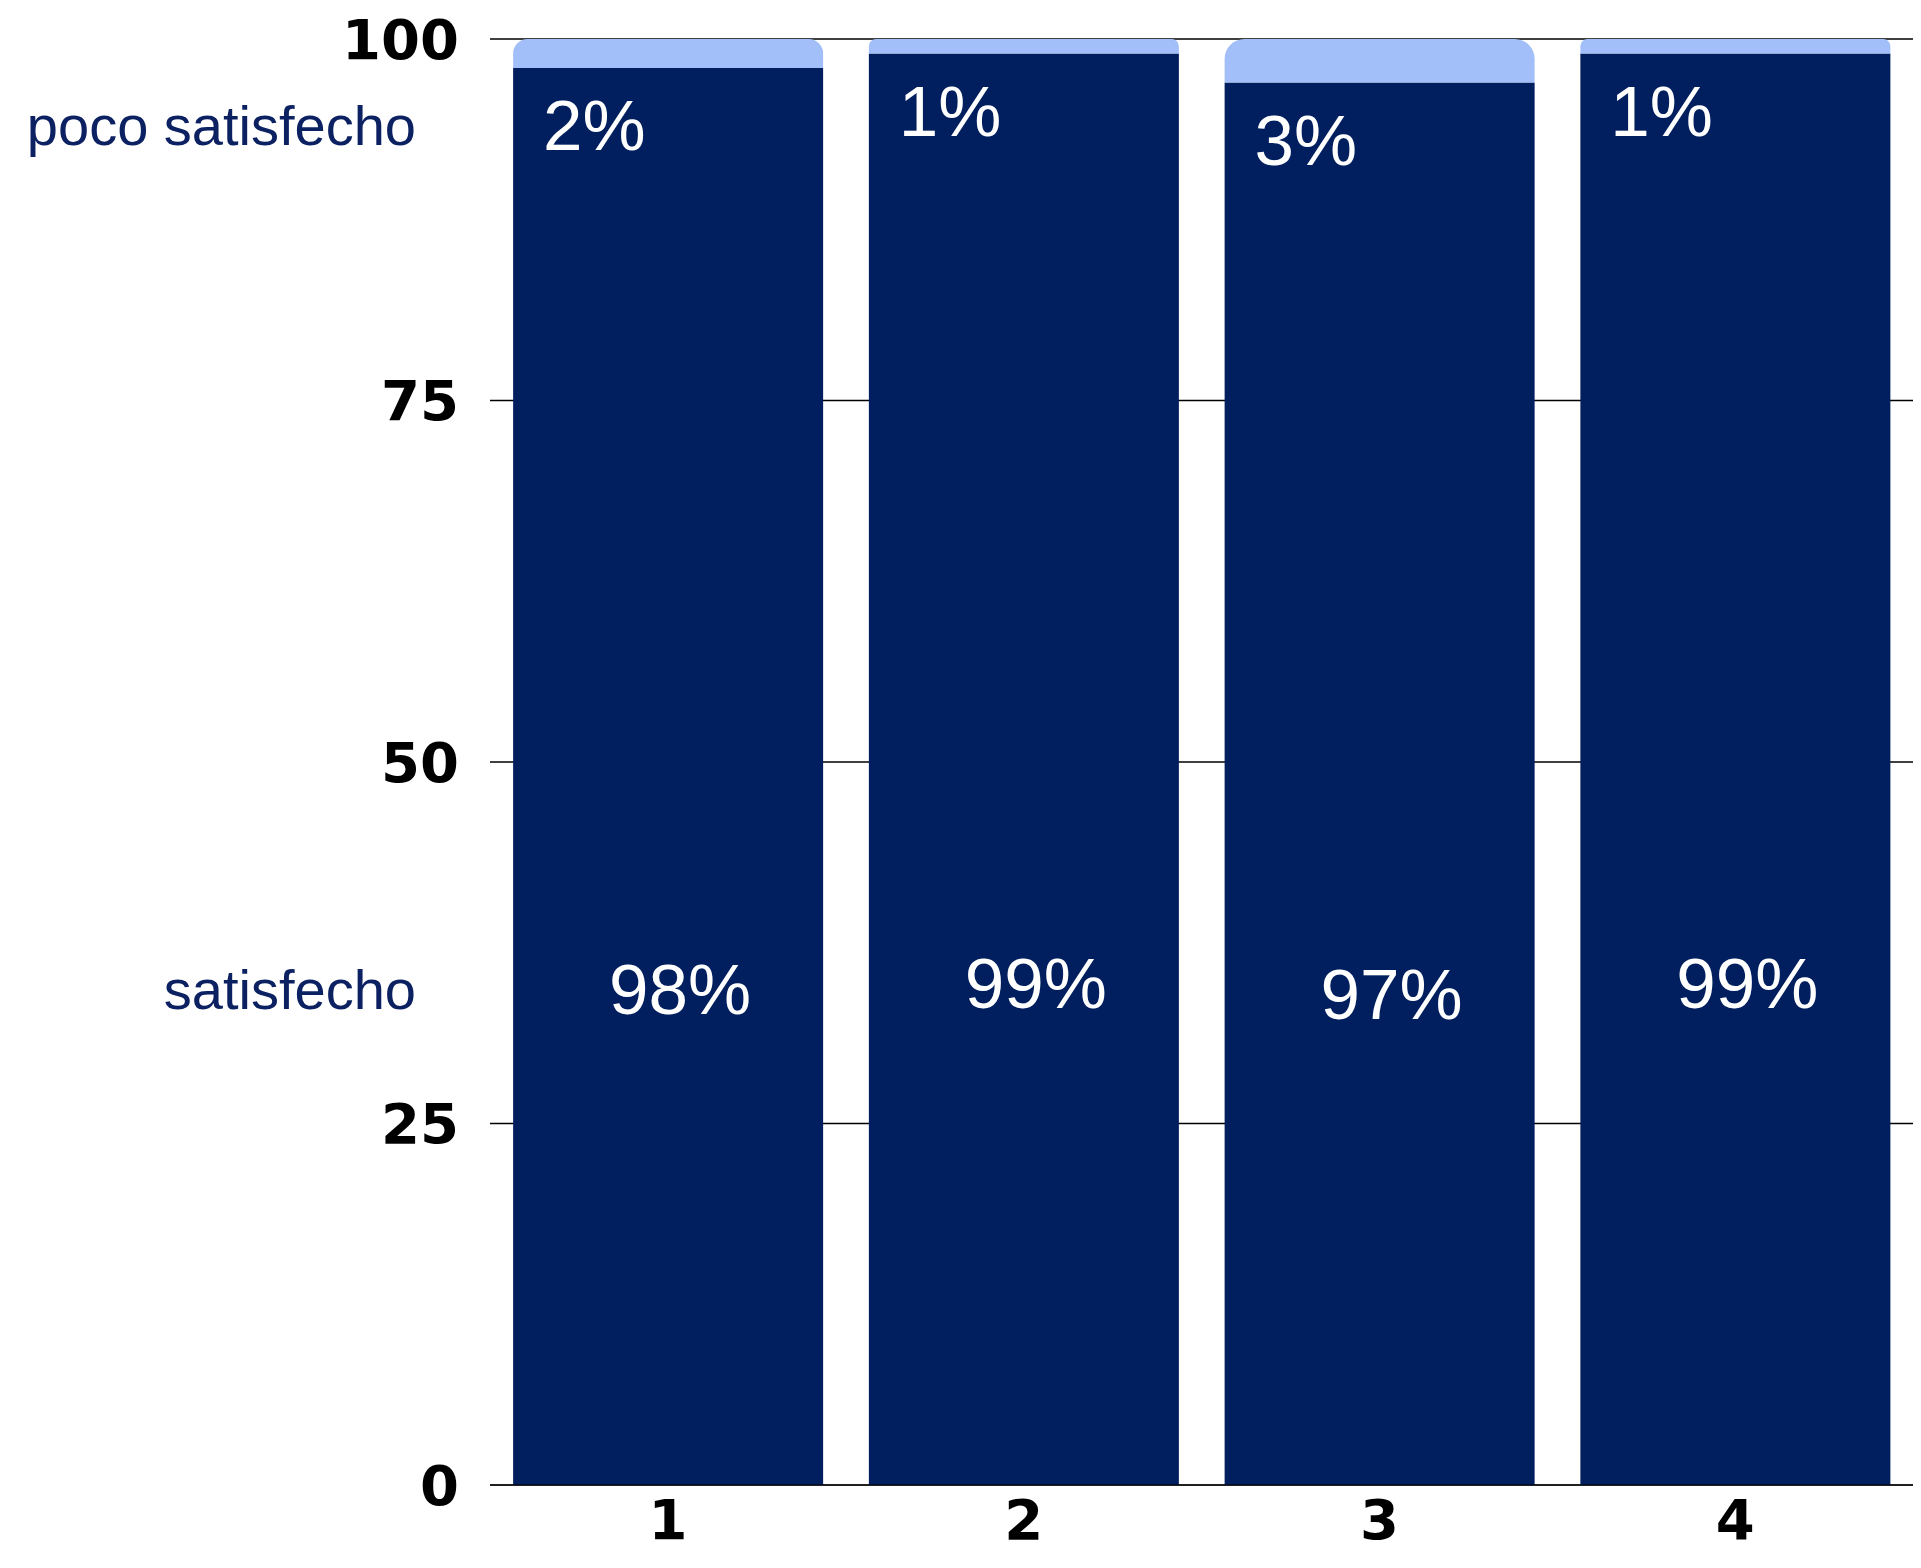  Describe the element at coordinates (420, 1124) in the screenshot. I see `y-tick-label: 25` at that location.